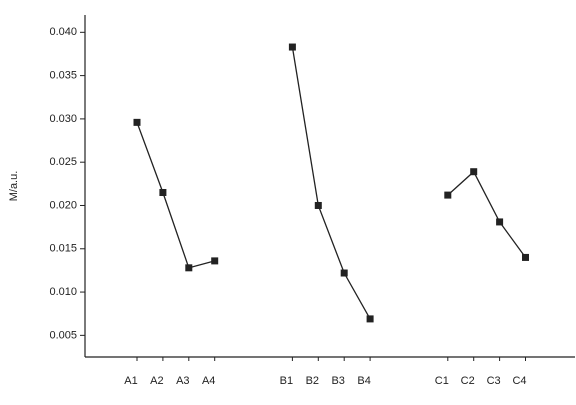 Image resolution: width=576 pixels, height=405 pixels. I want to click on x-tick-label: B3, so click(337, 381).